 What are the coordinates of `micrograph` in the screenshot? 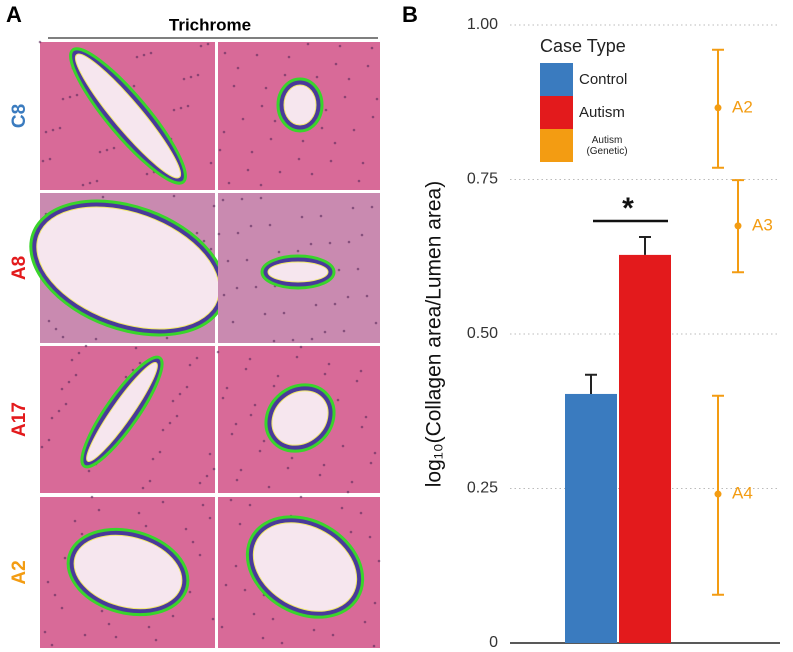 It's located at (299, 116).